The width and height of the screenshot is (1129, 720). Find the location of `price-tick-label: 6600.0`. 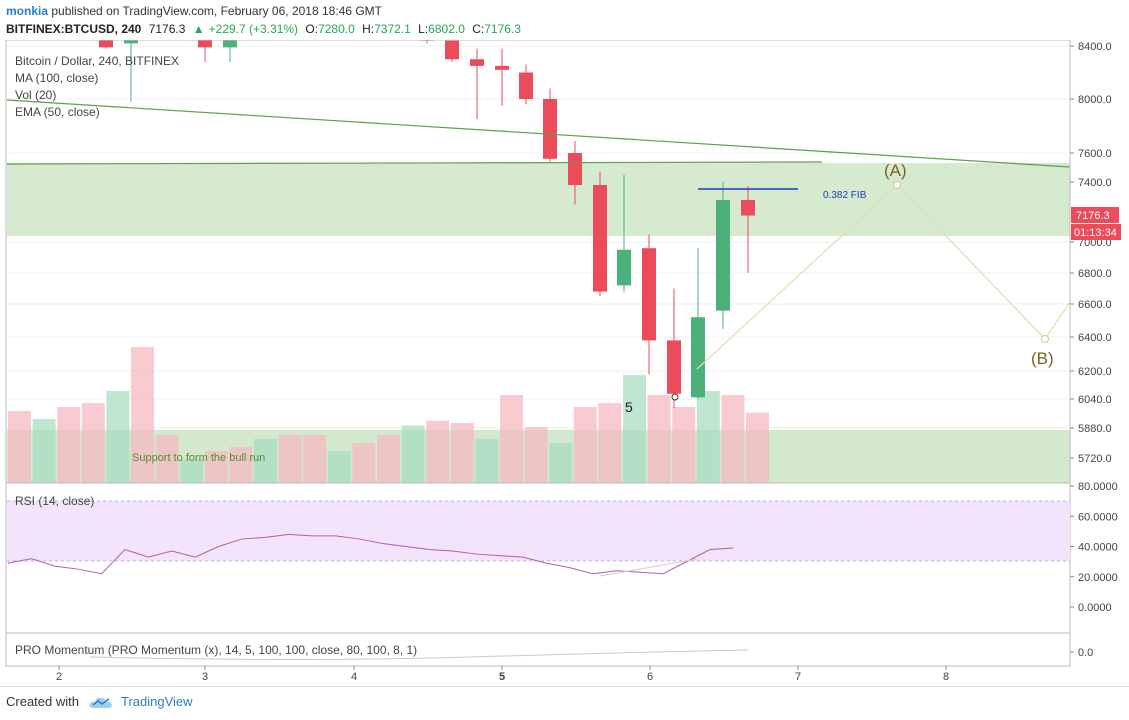

price-tick-label: 6600.0 is located at coordinates (1095, 305).